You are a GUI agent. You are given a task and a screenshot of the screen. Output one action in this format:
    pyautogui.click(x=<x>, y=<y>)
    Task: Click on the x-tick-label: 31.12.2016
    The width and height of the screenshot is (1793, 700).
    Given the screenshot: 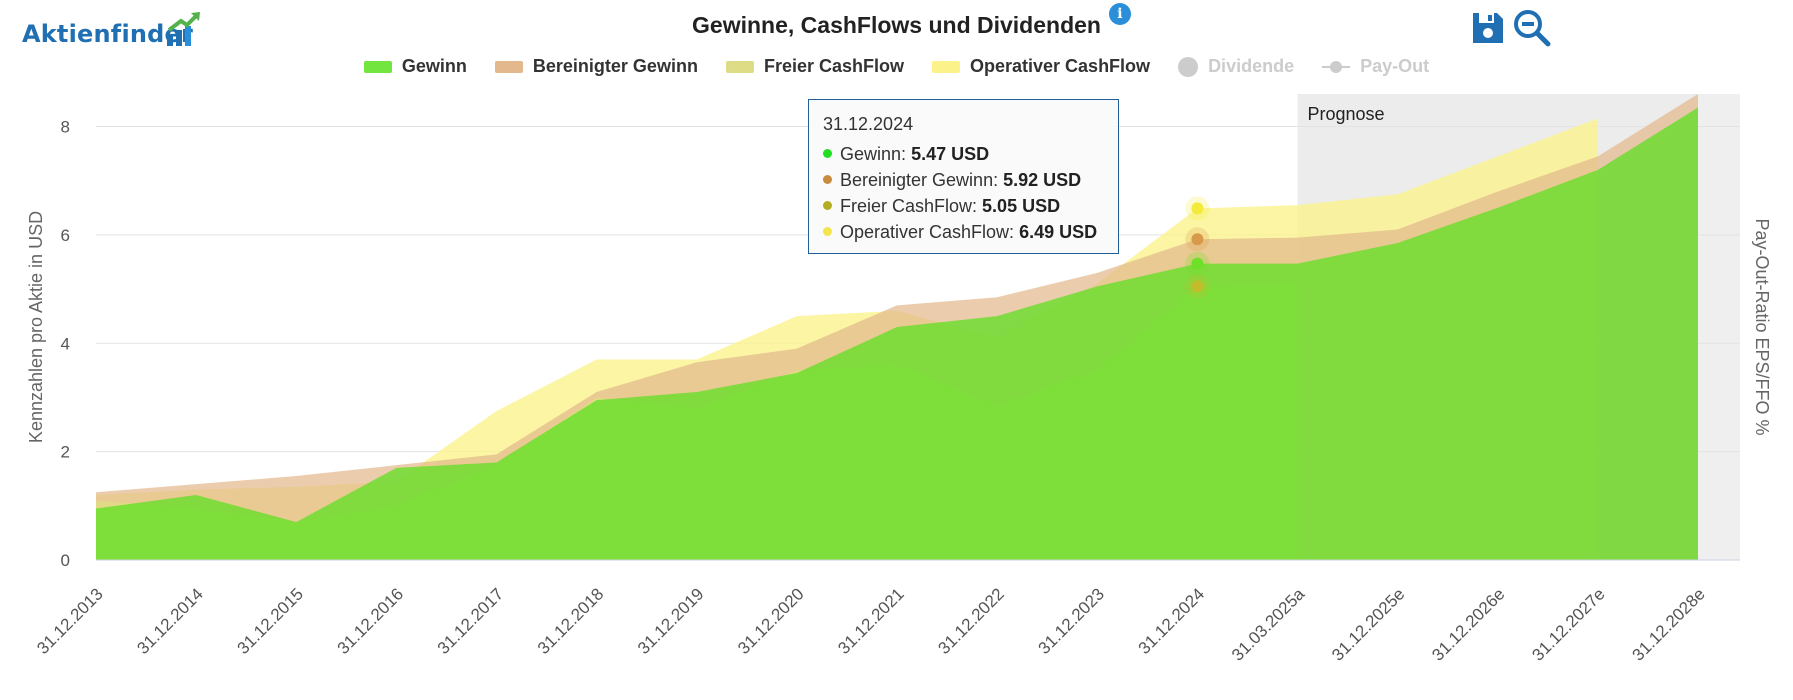 What is the action you would take?
    pyautogui.click(x=371, y=621)
    